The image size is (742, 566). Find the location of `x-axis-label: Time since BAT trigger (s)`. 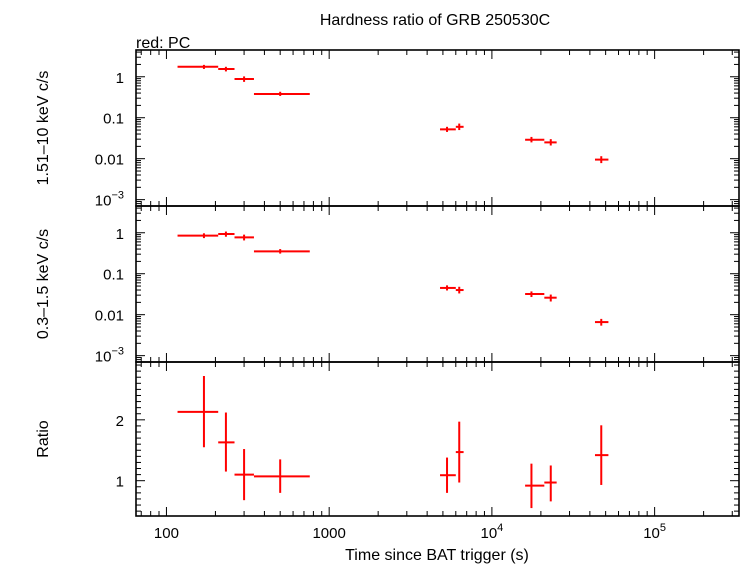

x-axis-label: Time since BAT trigger (s) is located at coordinates (437, 555).